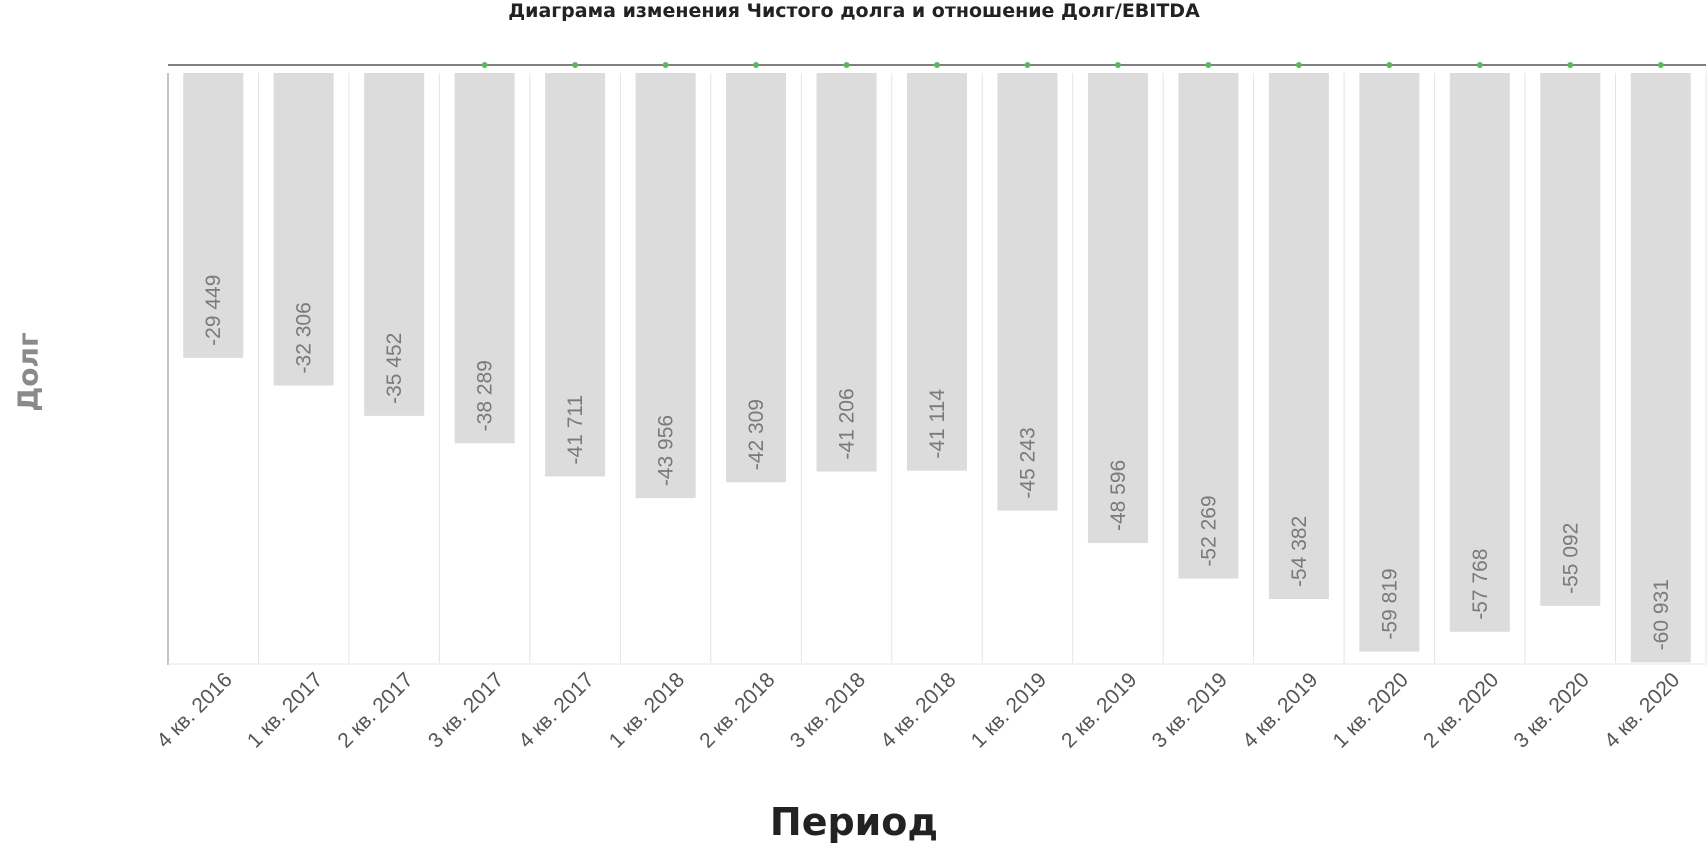 This screenshot has height=857, width=1708. I want to click on bar-value-label: -55 092, so click(1570, 558).